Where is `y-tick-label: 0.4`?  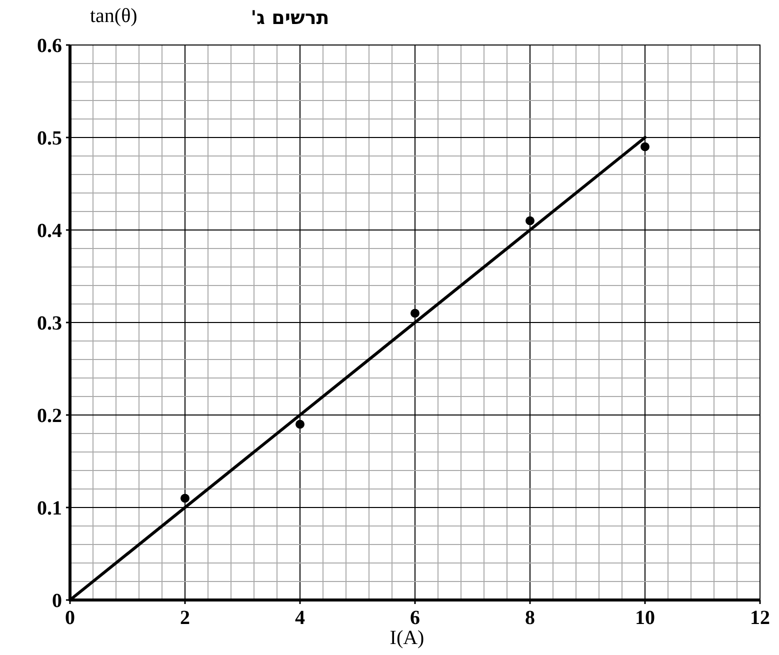 y-tick-label: 0.4 is located at coordinates (49, 231).